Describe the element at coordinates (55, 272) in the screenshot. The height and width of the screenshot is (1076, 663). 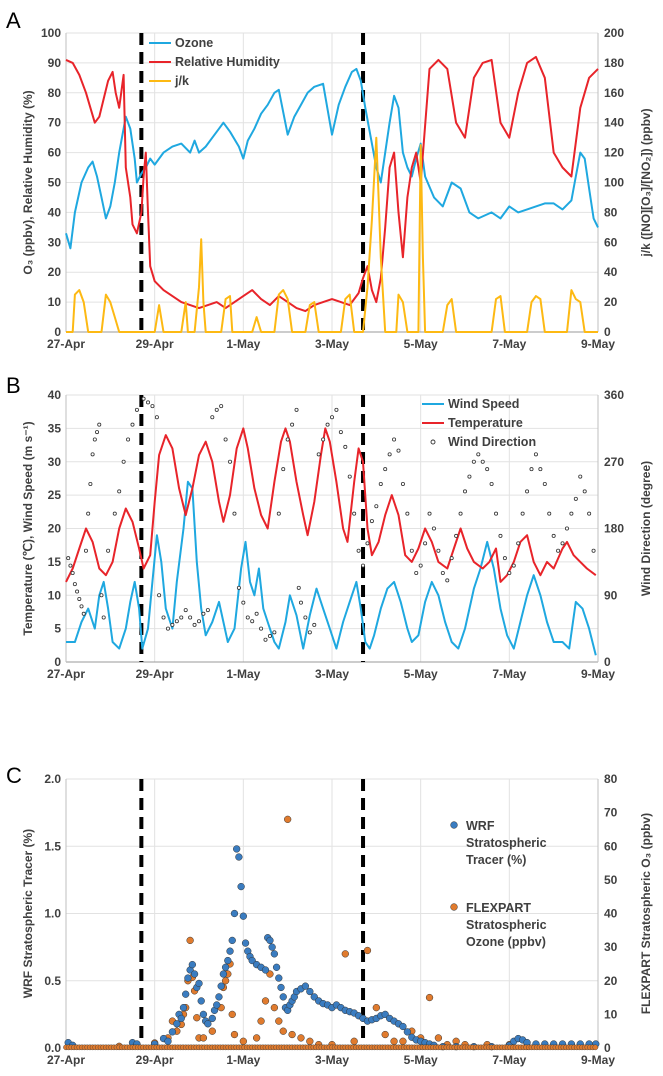
I see `y-tick-label-left: 20` at that location.